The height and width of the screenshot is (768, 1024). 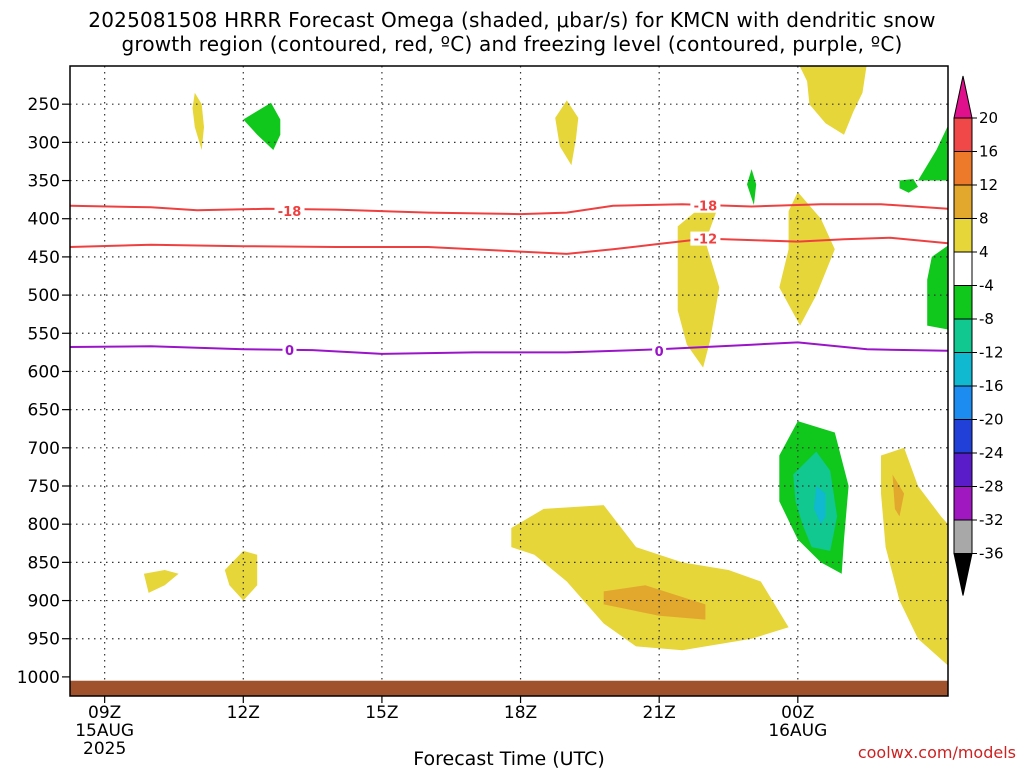 I want to click on y-tick-label-350: 350, so click(x=44, y=182).